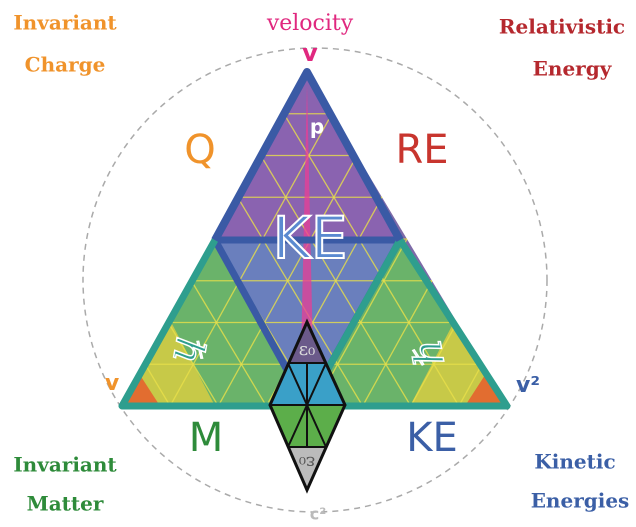 The image size is (636, 527). What do you see at coordinates (574, 462) in the screenshot?
I see `corner-label: Kinetic` at bounding box center [574, 462].